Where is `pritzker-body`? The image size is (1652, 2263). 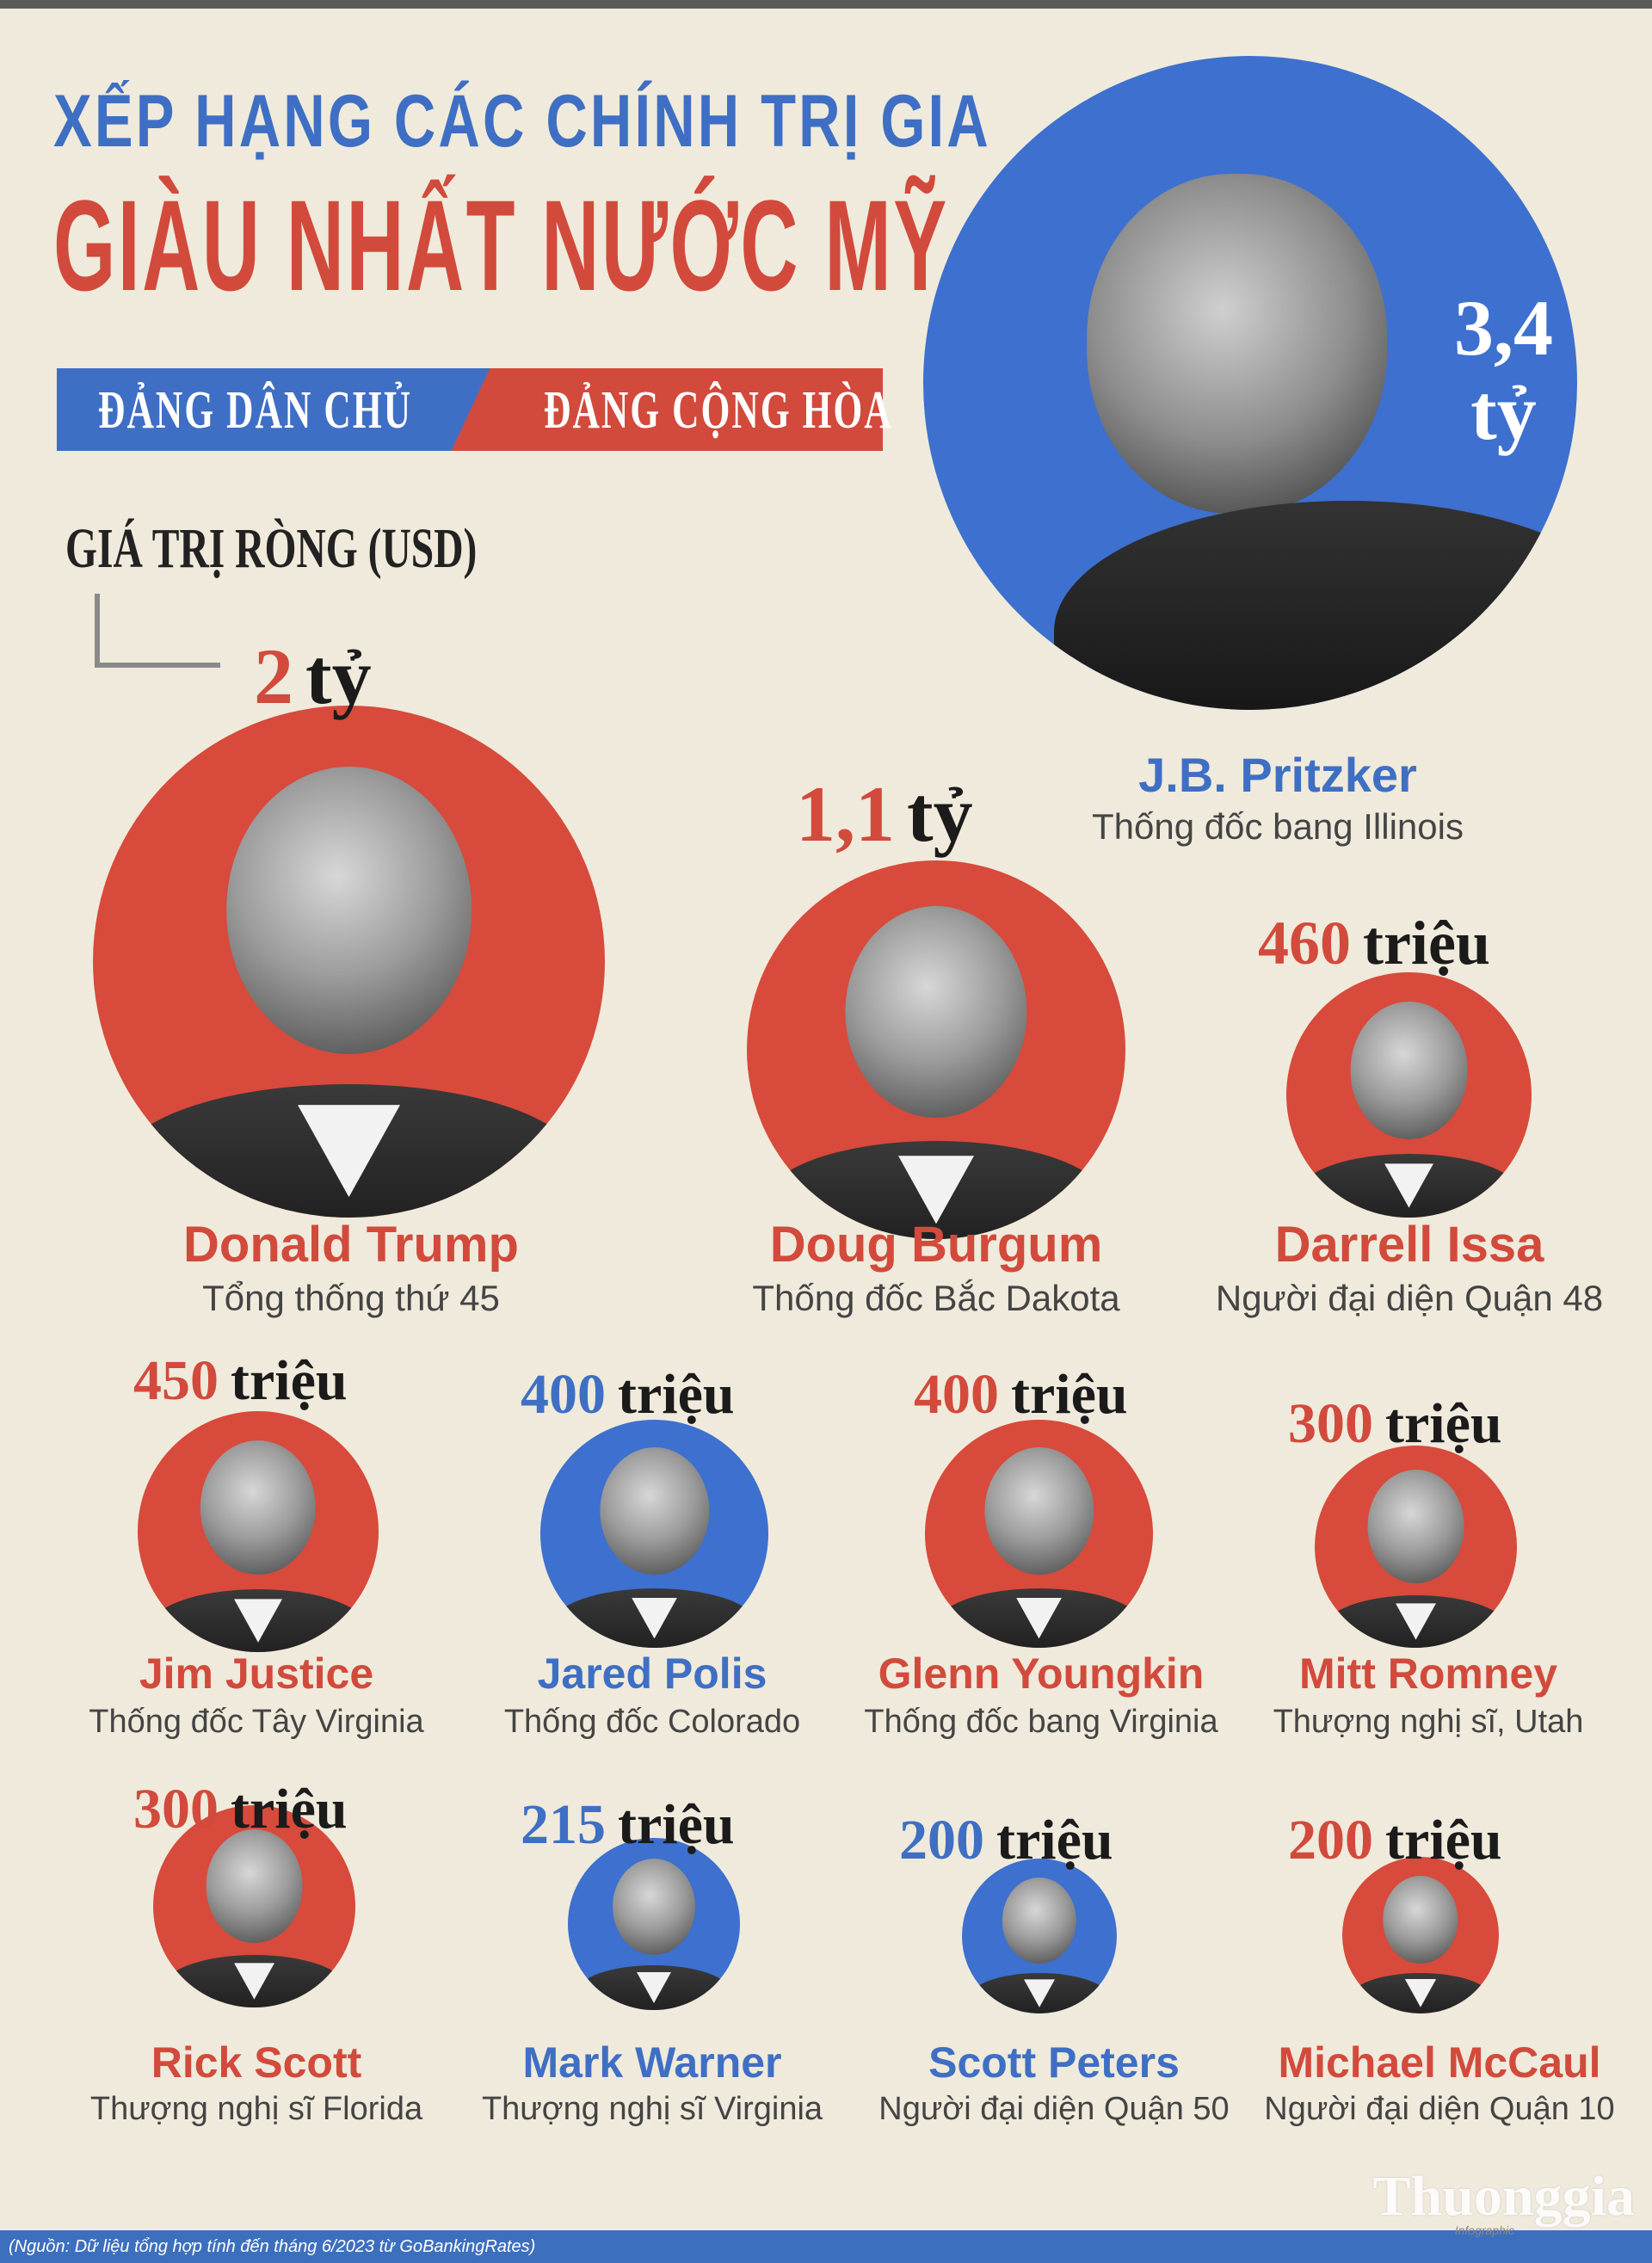 pritzker-body is located at coordinates (1315, 605).